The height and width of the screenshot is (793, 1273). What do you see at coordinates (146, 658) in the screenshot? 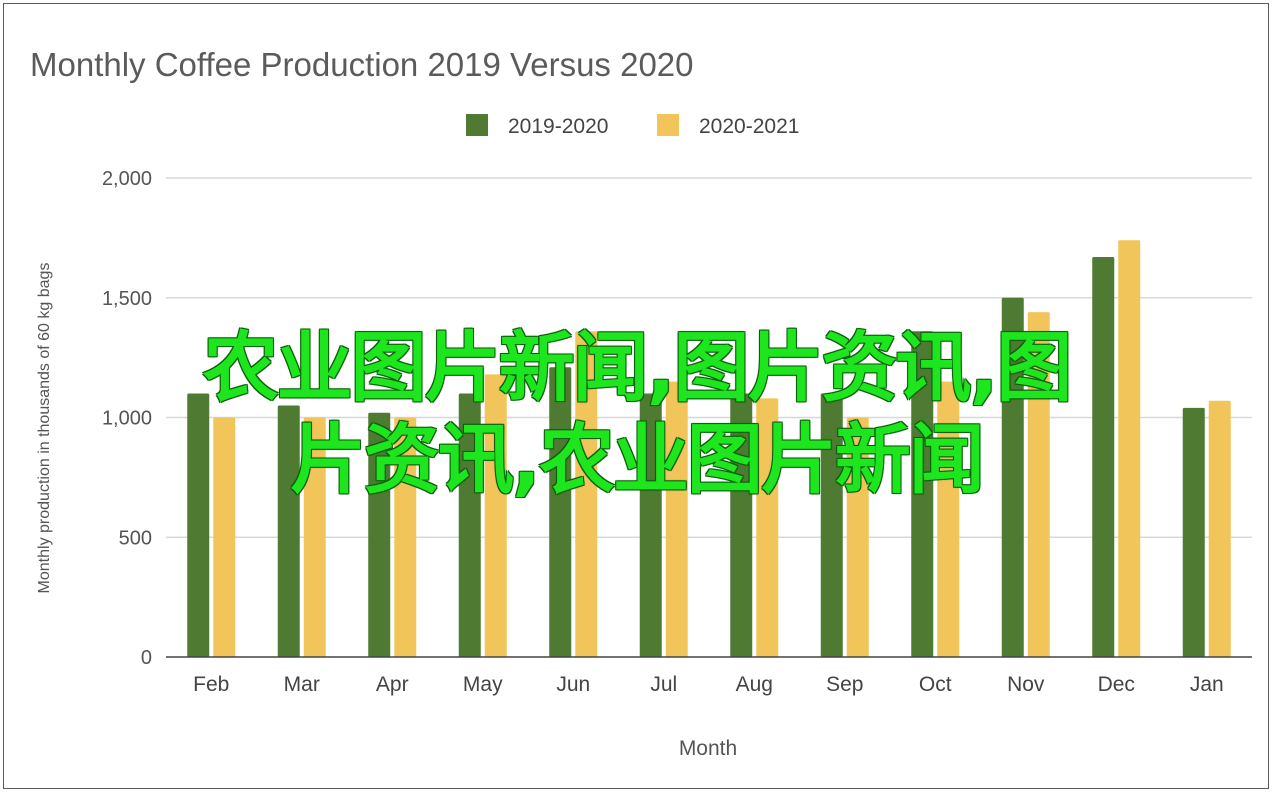
I see `y-tick-label: 0` at bounding box center [146, 658].